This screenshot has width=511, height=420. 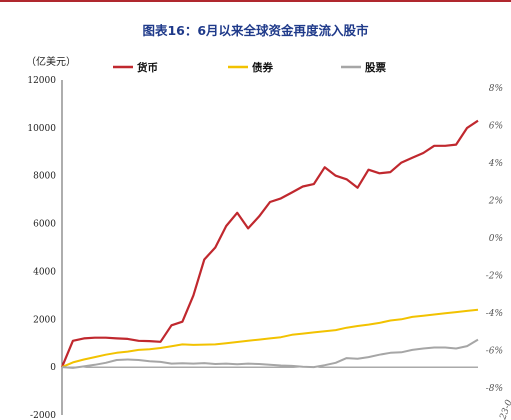 What do you see at coordinates (495, 202) in the screenshot?
I see `y2-tick-label: 2%` at bounding box center [495, 202].